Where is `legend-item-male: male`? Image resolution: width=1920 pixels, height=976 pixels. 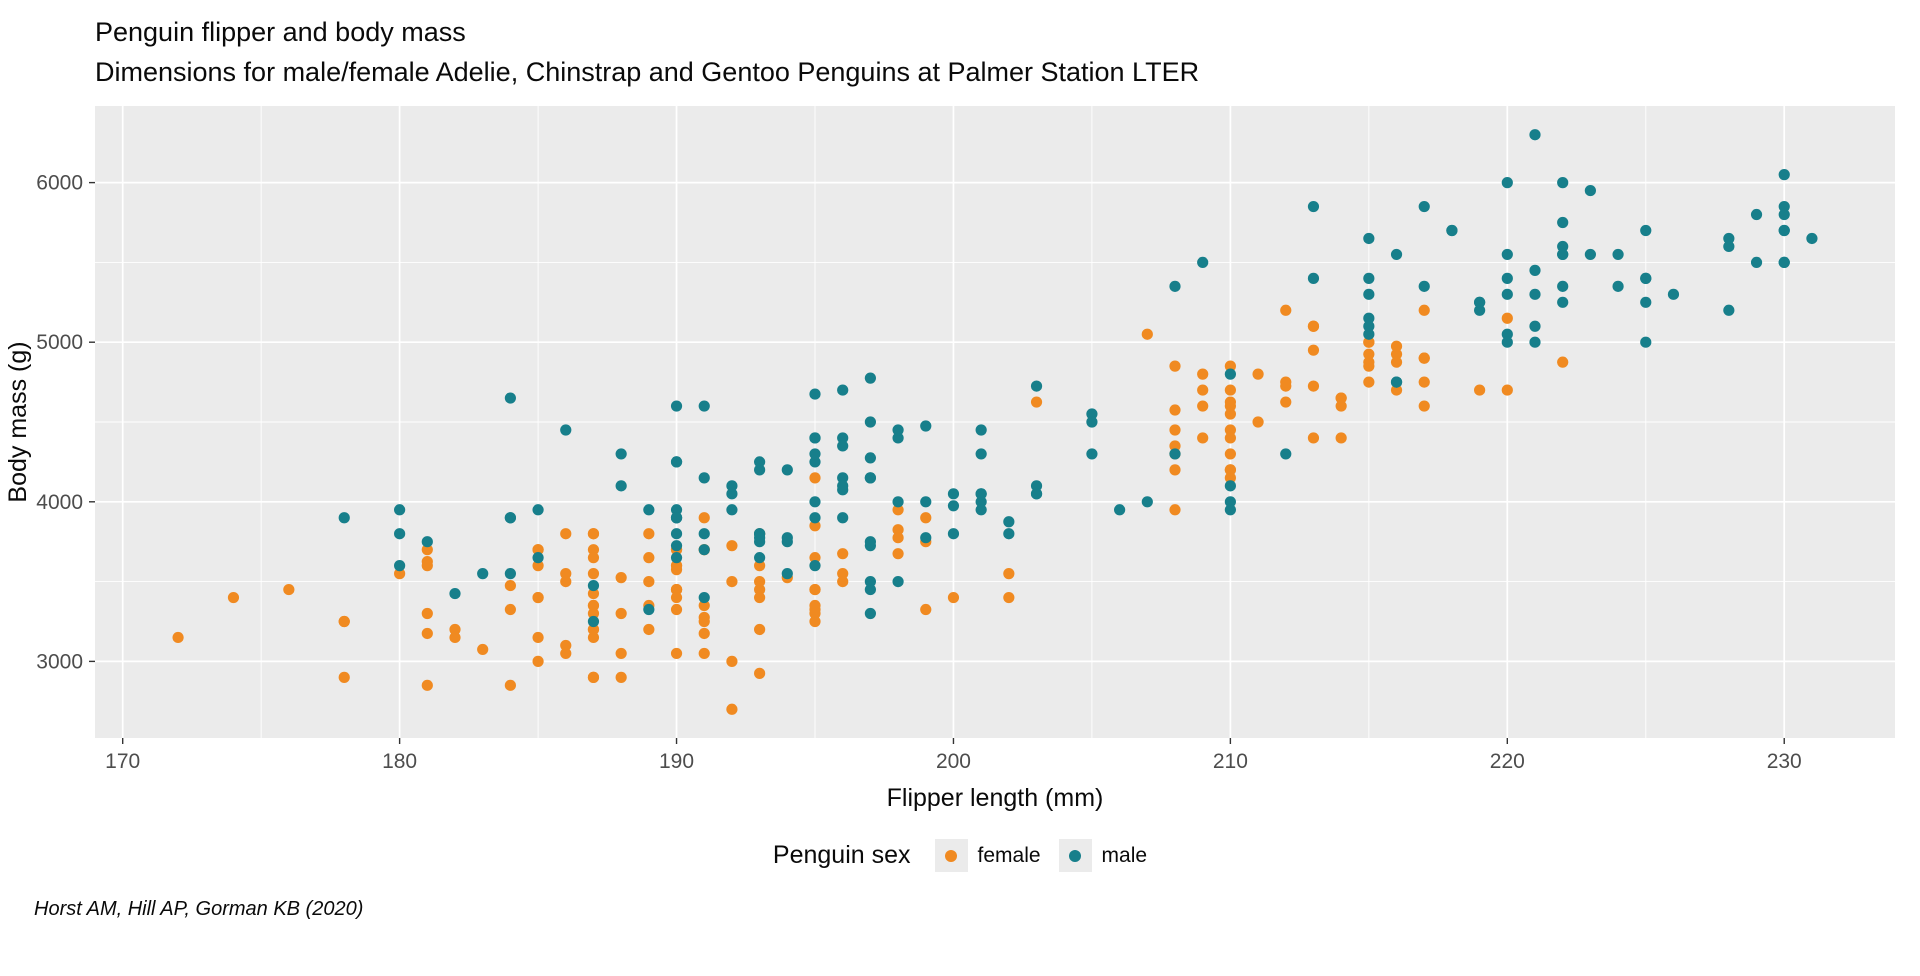
legend-item-male: male is located at coordinates (1103, 855).